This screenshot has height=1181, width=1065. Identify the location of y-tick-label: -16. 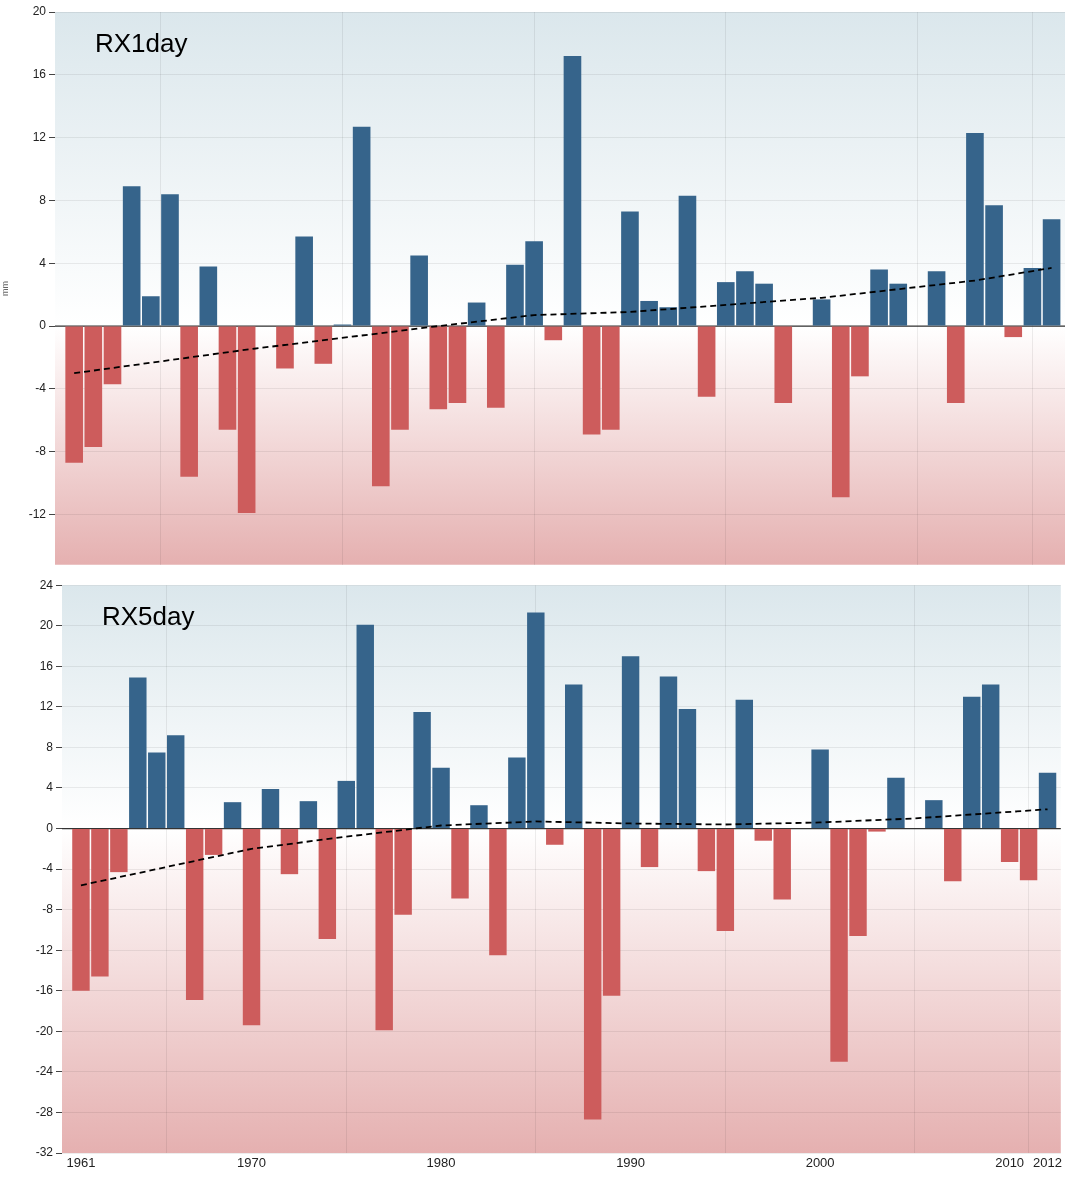
(44, 990).